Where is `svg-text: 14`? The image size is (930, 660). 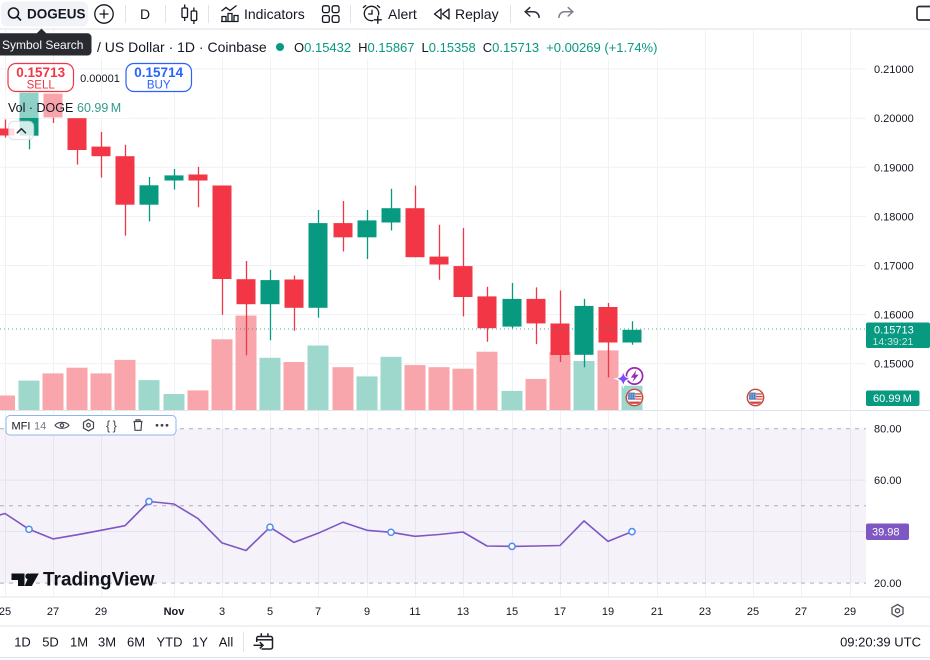
svg-text: 14 is located at coordinates (40, 427).